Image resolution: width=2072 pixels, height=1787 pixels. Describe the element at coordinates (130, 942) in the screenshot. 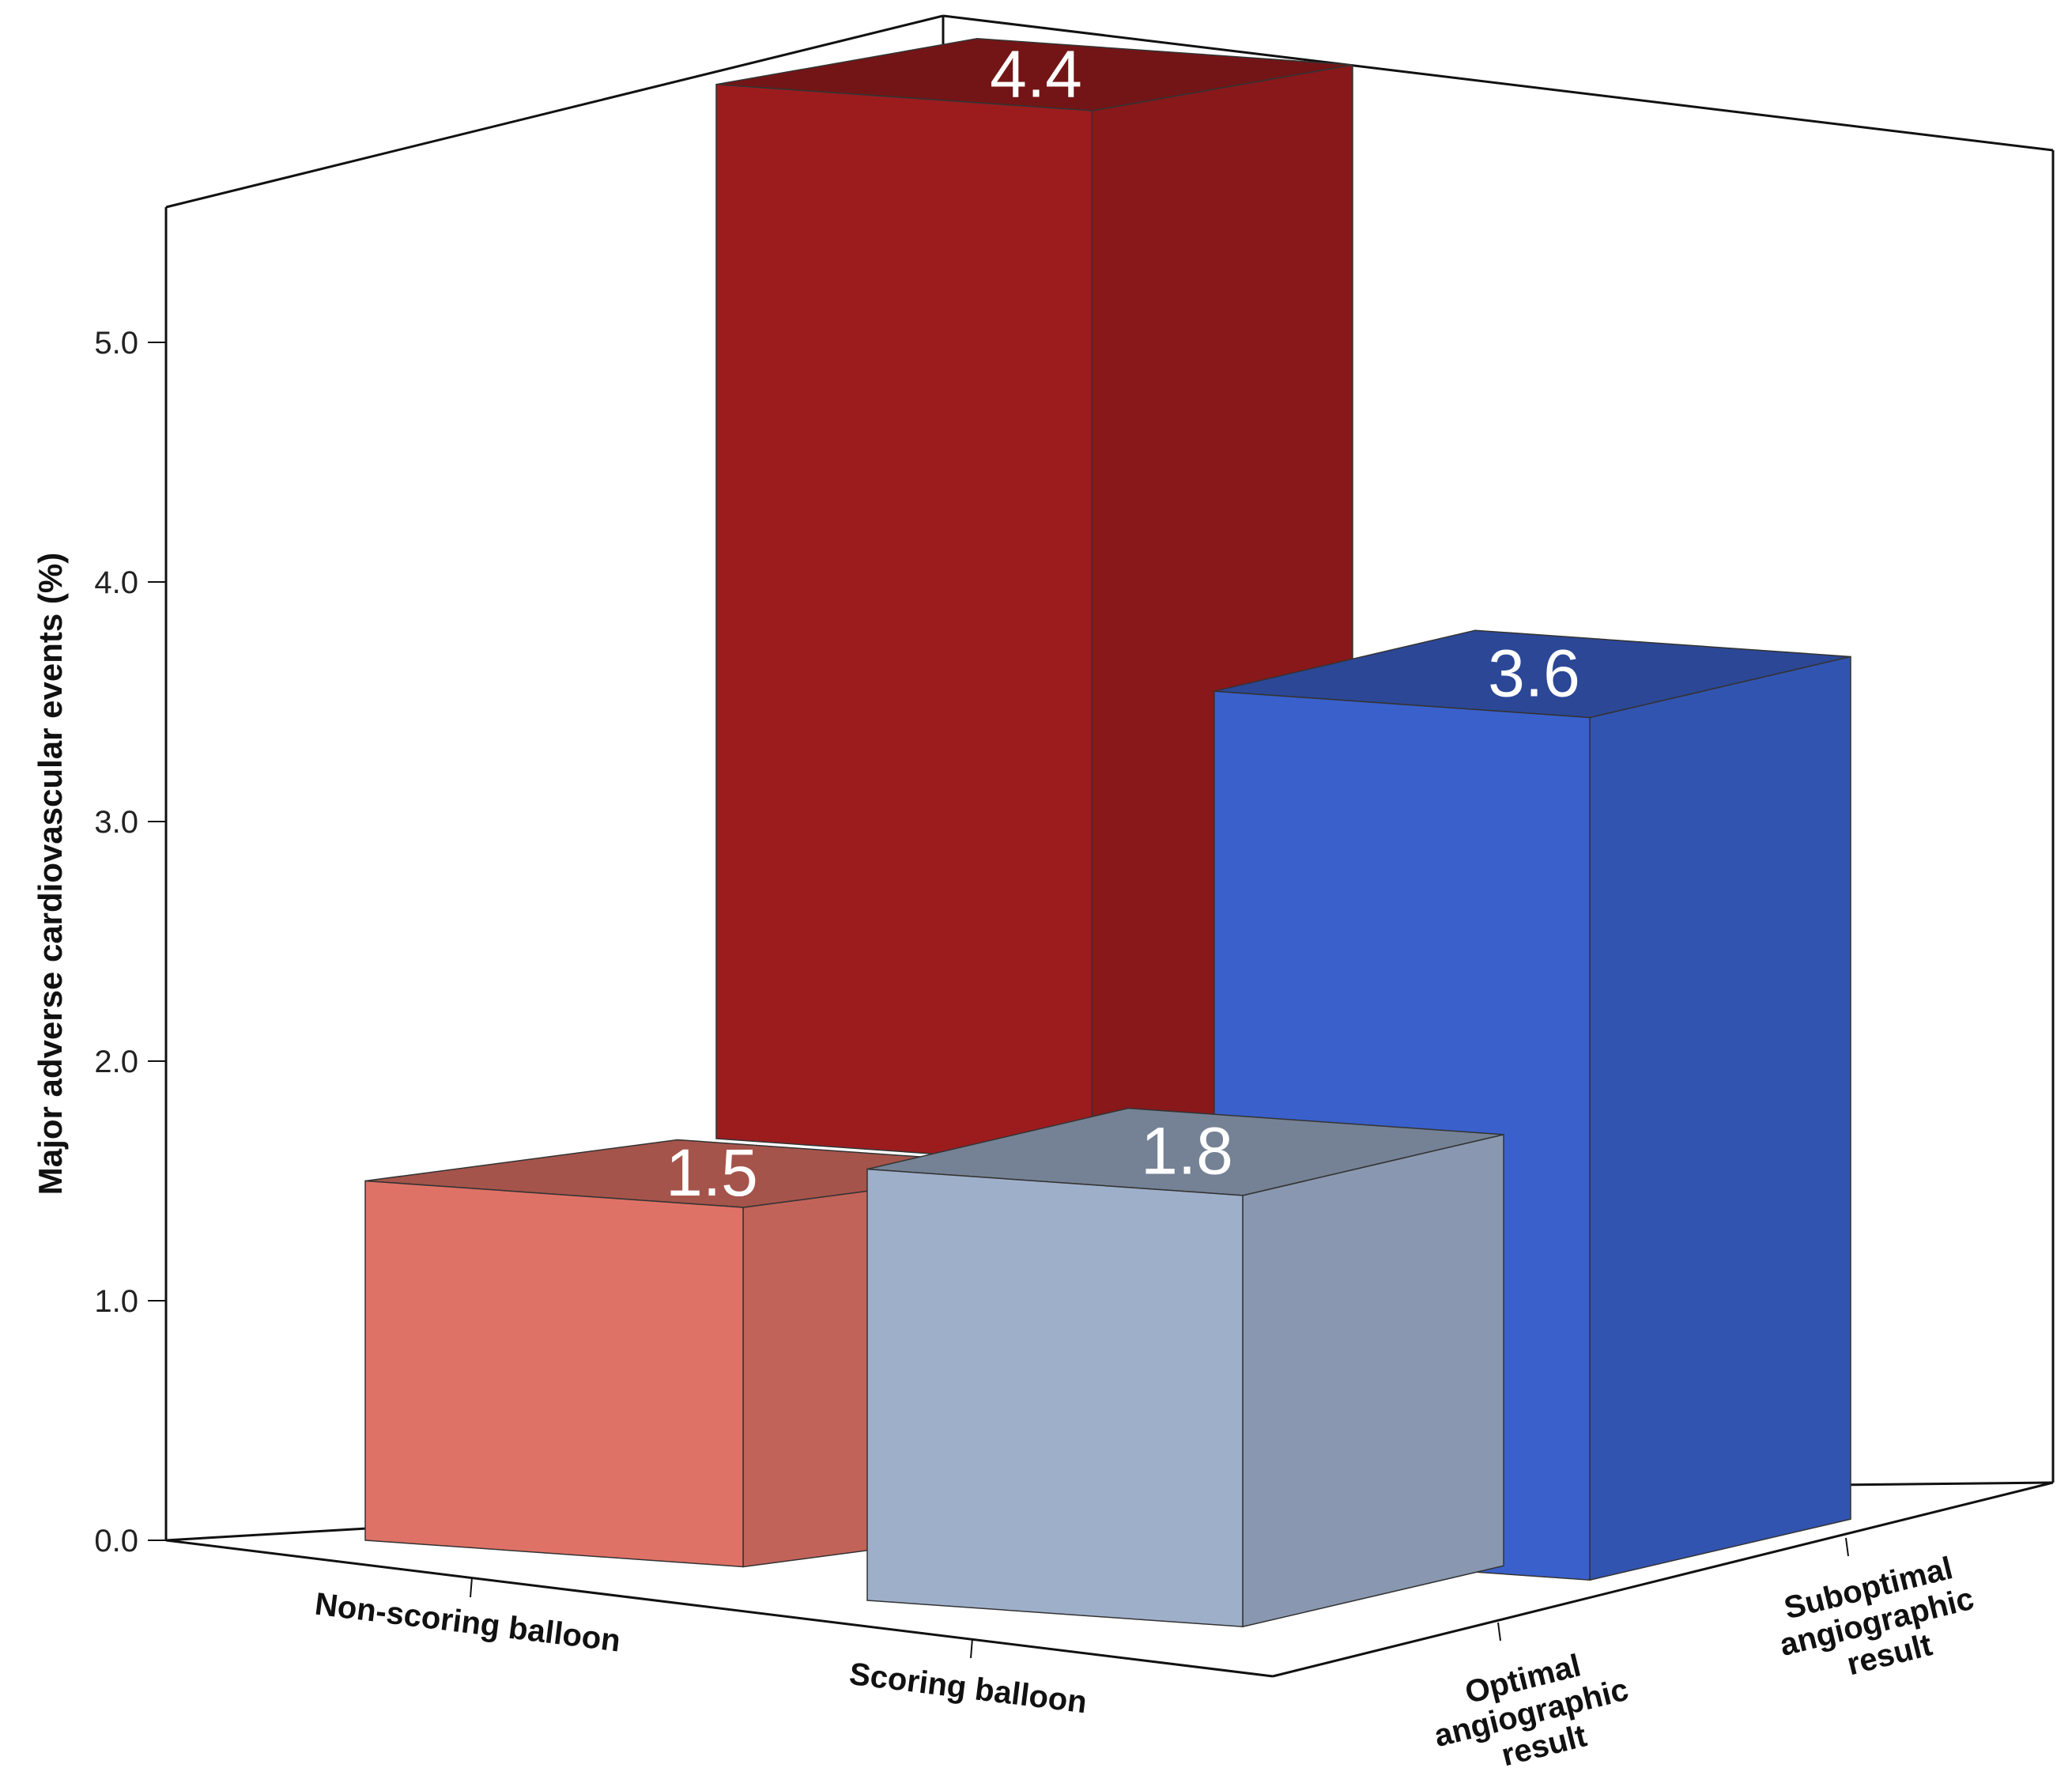

I see `y-axis: 0.0 1.0 2.0 3.0 4.0 5.0` at that location.